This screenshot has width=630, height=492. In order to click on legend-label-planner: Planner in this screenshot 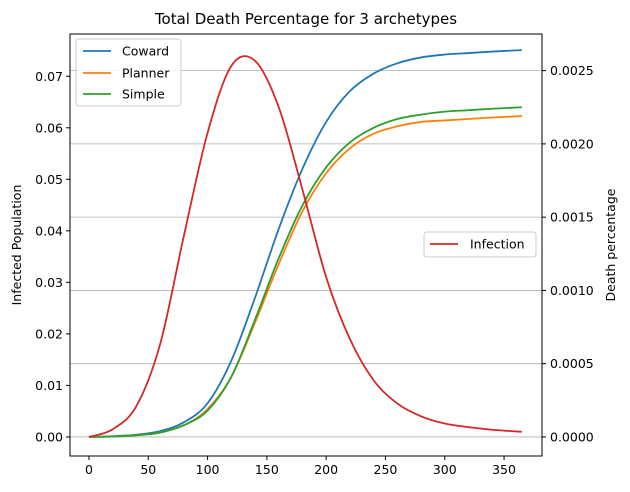, I will do `click(146, 73)`.